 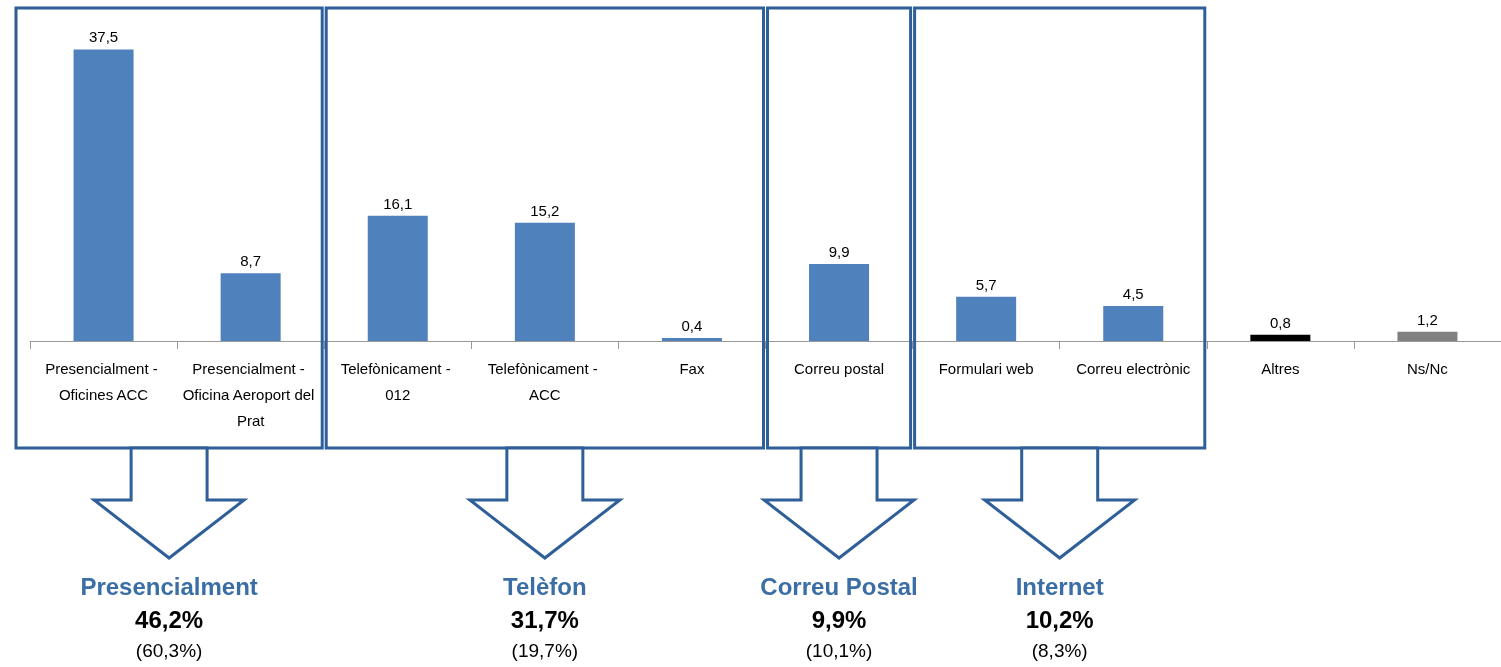 I want to click on data-label: 1,2, so click(x=1427, y=319).